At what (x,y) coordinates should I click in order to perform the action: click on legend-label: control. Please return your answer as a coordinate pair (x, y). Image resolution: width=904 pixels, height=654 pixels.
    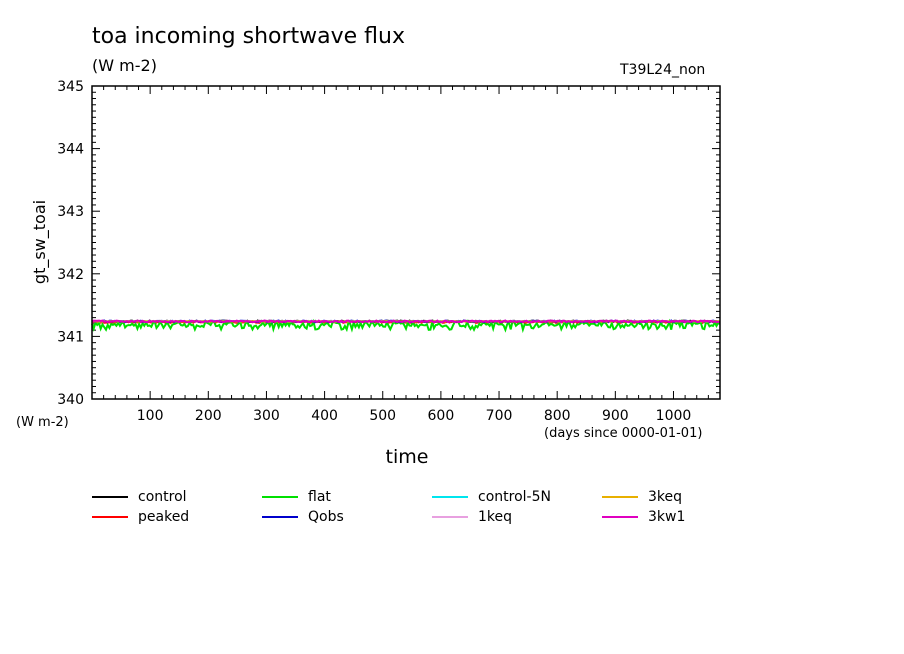
    Looking at the image, I should click on (162, 497).